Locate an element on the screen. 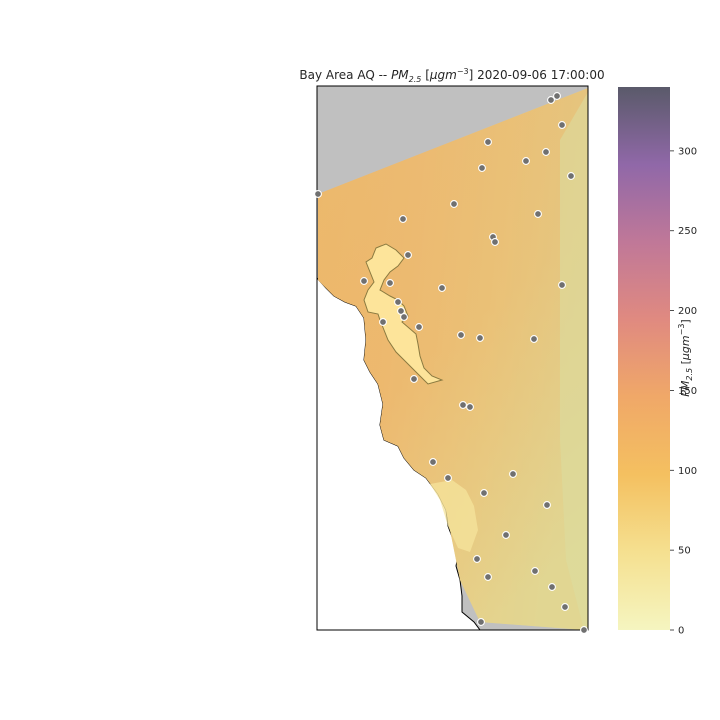  colorbar: 0 50 100 150 200 250 300 PM2.5 [μgm−3] is located at coordinates (657, 362).